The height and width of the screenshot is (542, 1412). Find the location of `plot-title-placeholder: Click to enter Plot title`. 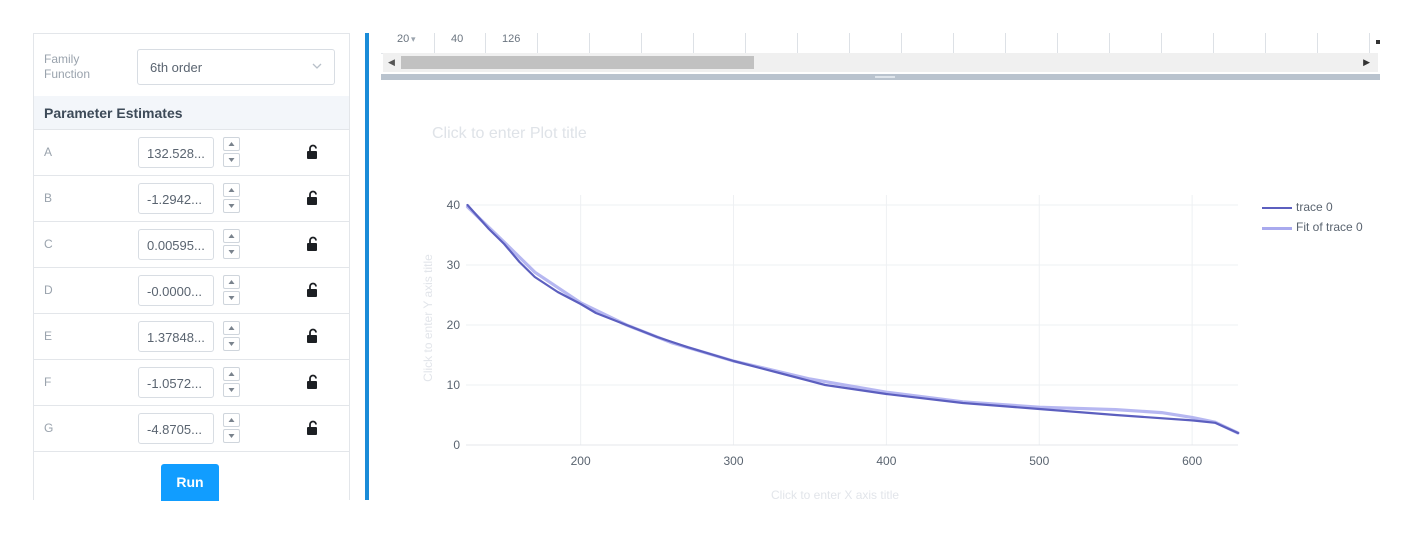

plot-title-placeholder: Click to enter Plot title is located at coordinates (509, 133).